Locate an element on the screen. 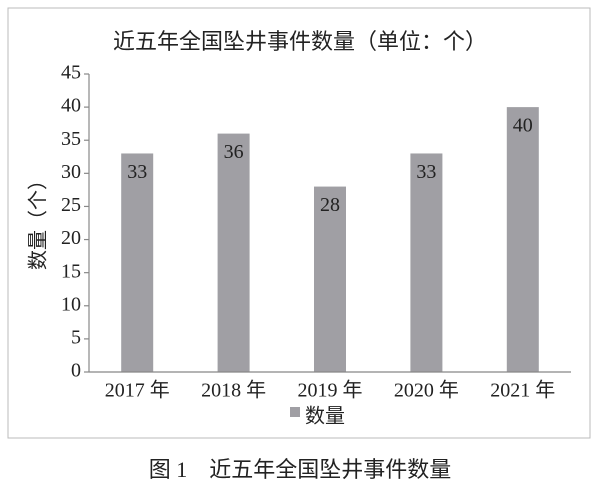 The image size is (600, 499). x-tick-label: 2020 年 is located at coordinates (426, 390).